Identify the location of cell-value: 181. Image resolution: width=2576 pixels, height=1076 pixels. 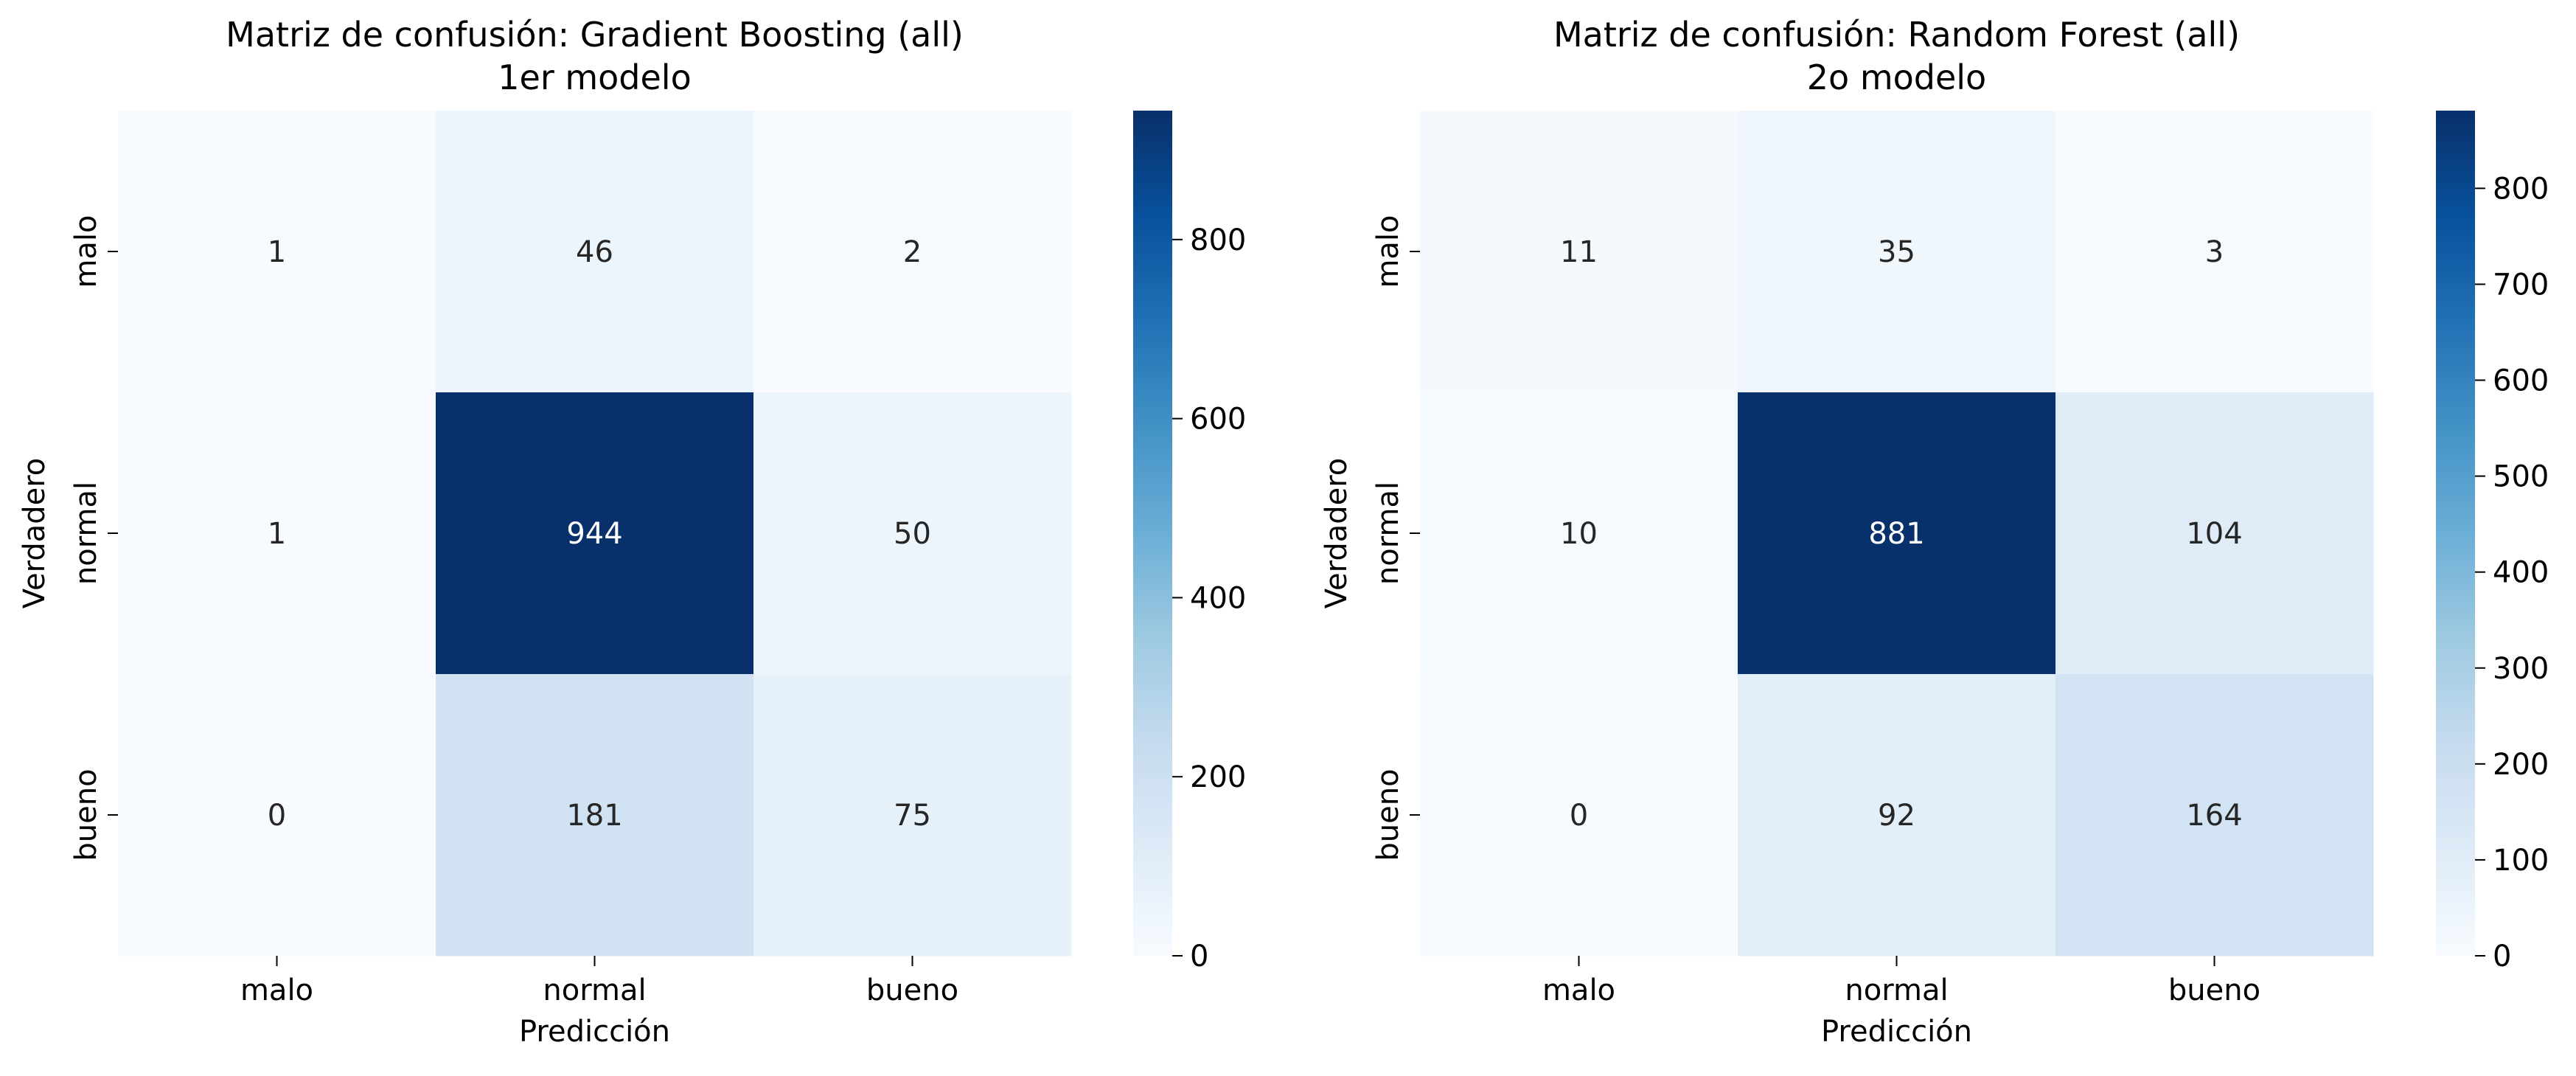
(594, 816).